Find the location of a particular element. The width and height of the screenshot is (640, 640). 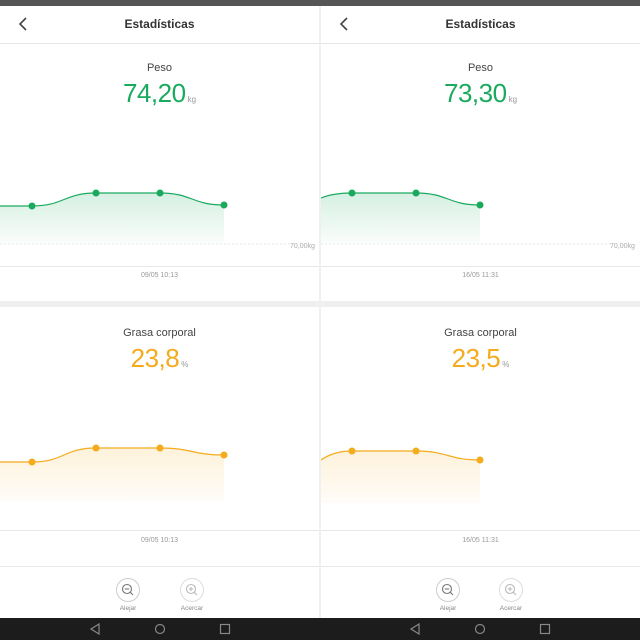

weight-value: 74,20 kg is located at coordinates (159, 93).